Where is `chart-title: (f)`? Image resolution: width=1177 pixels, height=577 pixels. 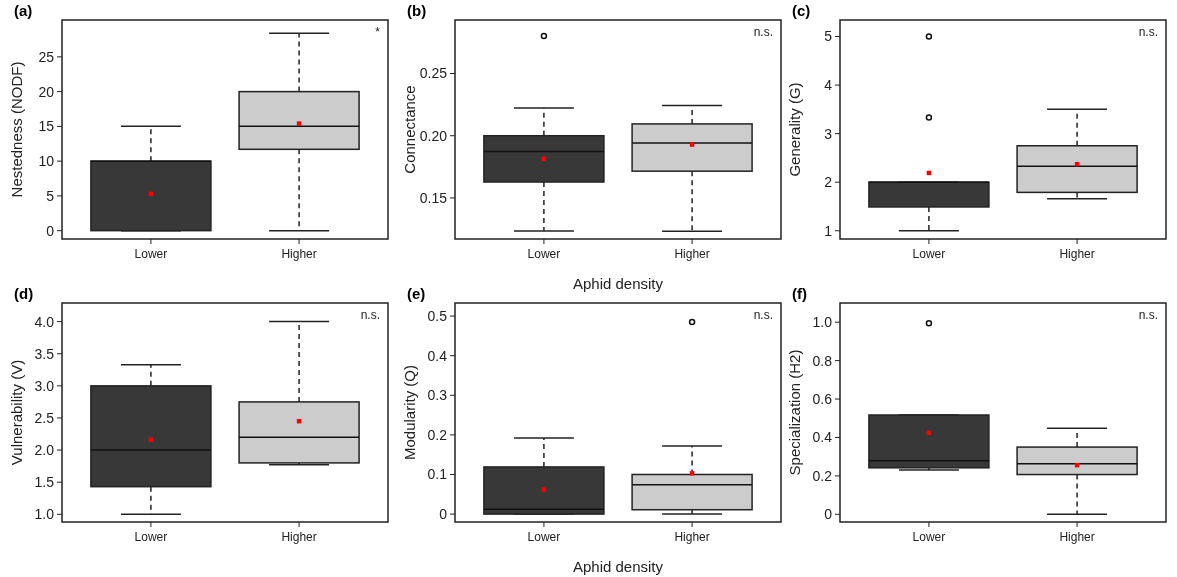
chart-title: (f) is located at coordinates (799, 293).